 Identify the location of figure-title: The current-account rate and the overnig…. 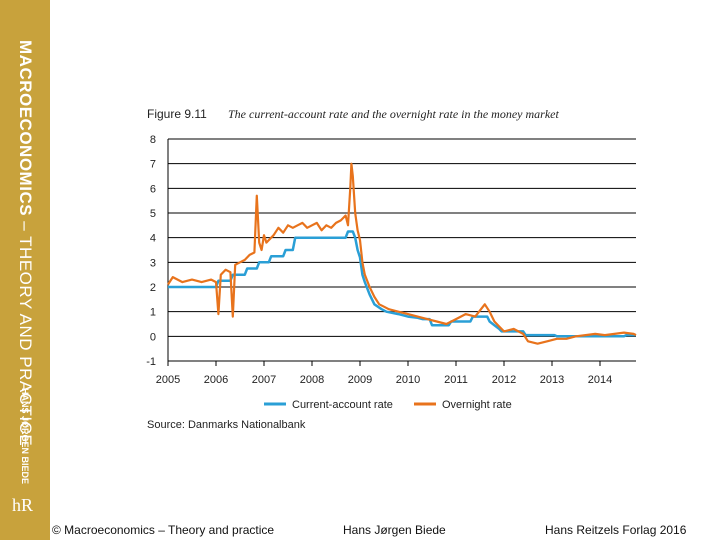
(393, 114).